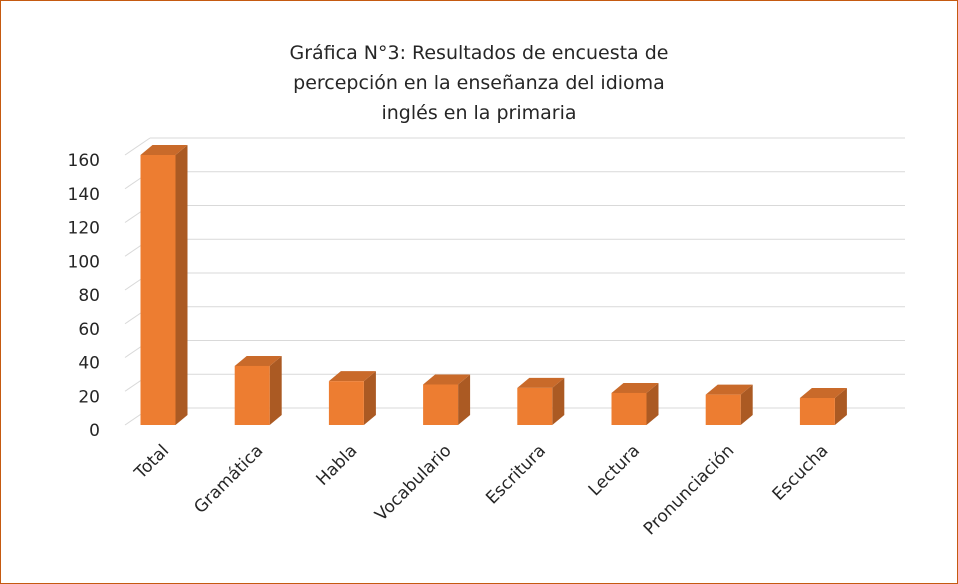  Describe the element at coordinates (89, 397) in the screenshot. I see `y-tick-label: 20` at that location.